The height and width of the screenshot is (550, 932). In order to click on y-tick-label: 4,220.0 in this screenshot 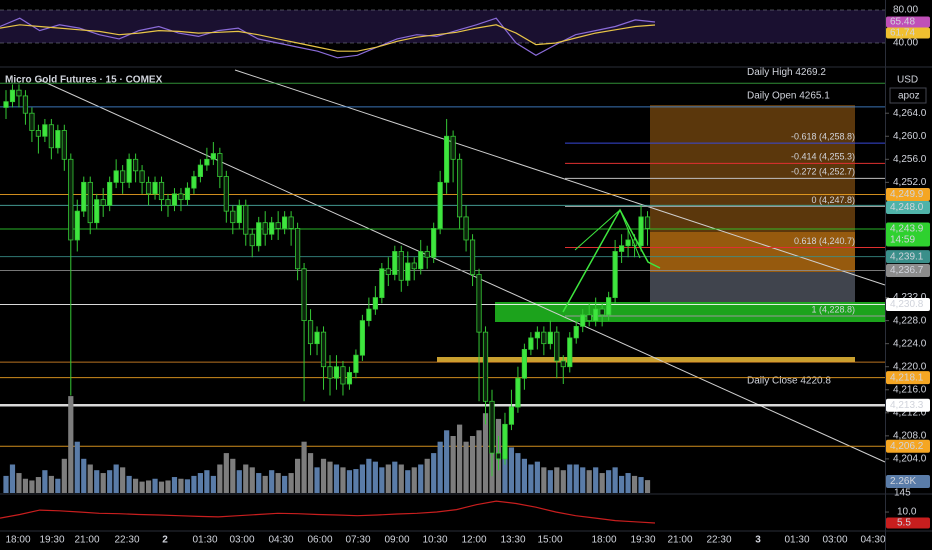, I will do `click(910, 366)`.